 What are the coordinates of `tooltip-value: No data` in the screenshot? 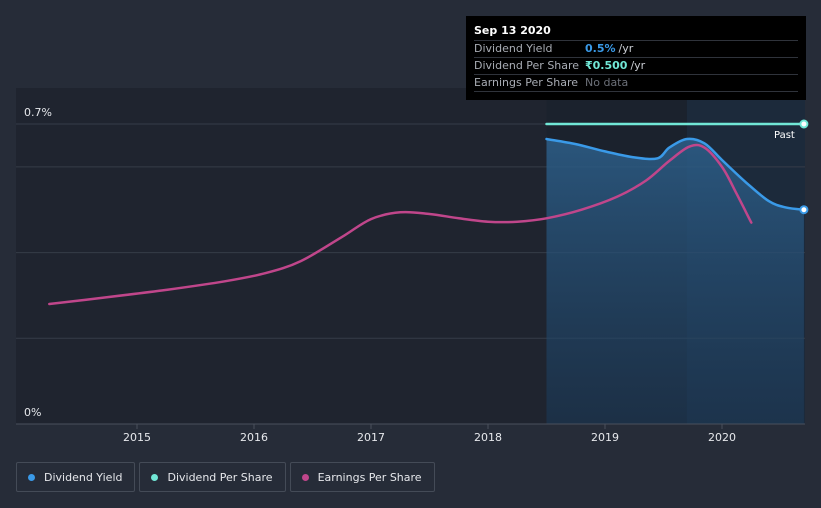 It's located at (607, 82).